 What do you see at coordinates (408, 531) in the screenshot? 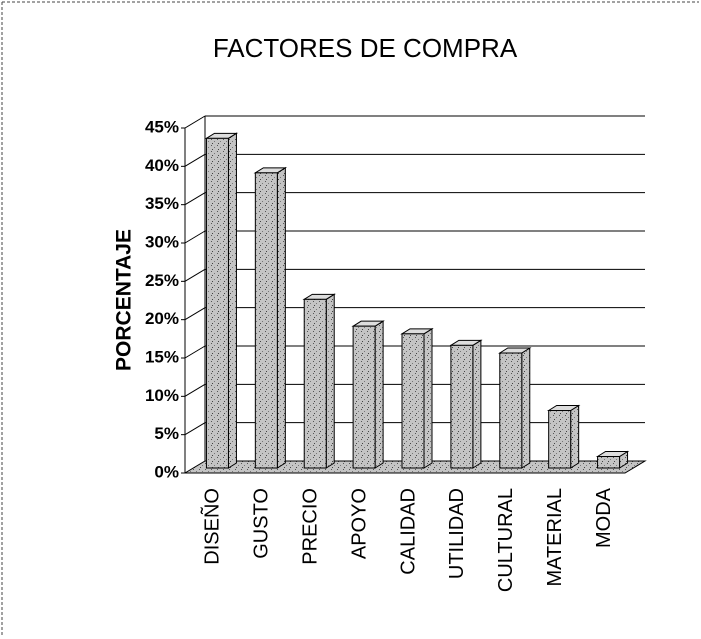
I see `x-tick-label: CALIDAD` at bounding box center [408, 531].